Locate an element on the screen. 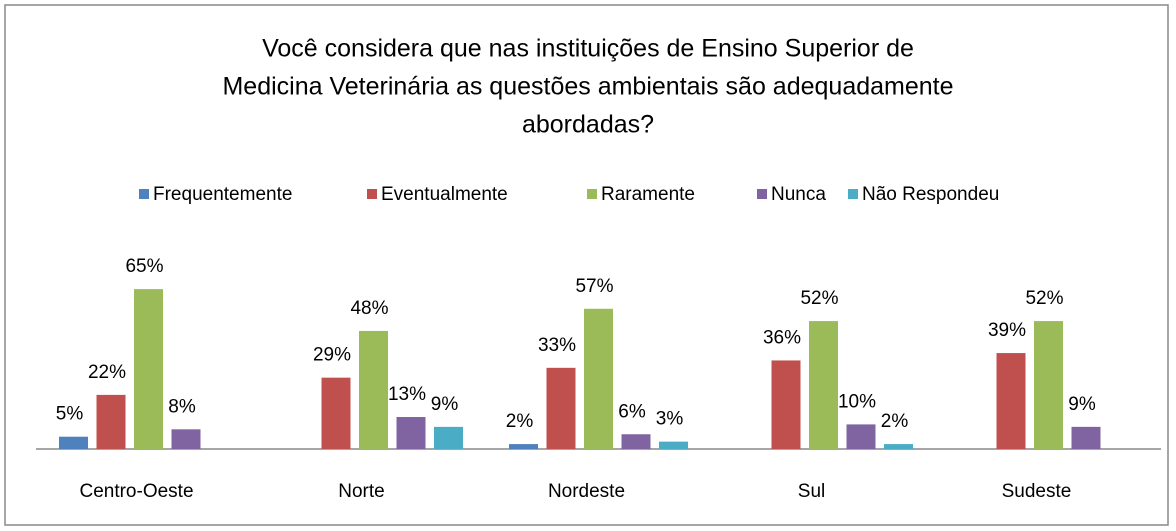 The height and width of the screenshot is (531, 1176). value-label: 29% is located at coordinates (332, 355).